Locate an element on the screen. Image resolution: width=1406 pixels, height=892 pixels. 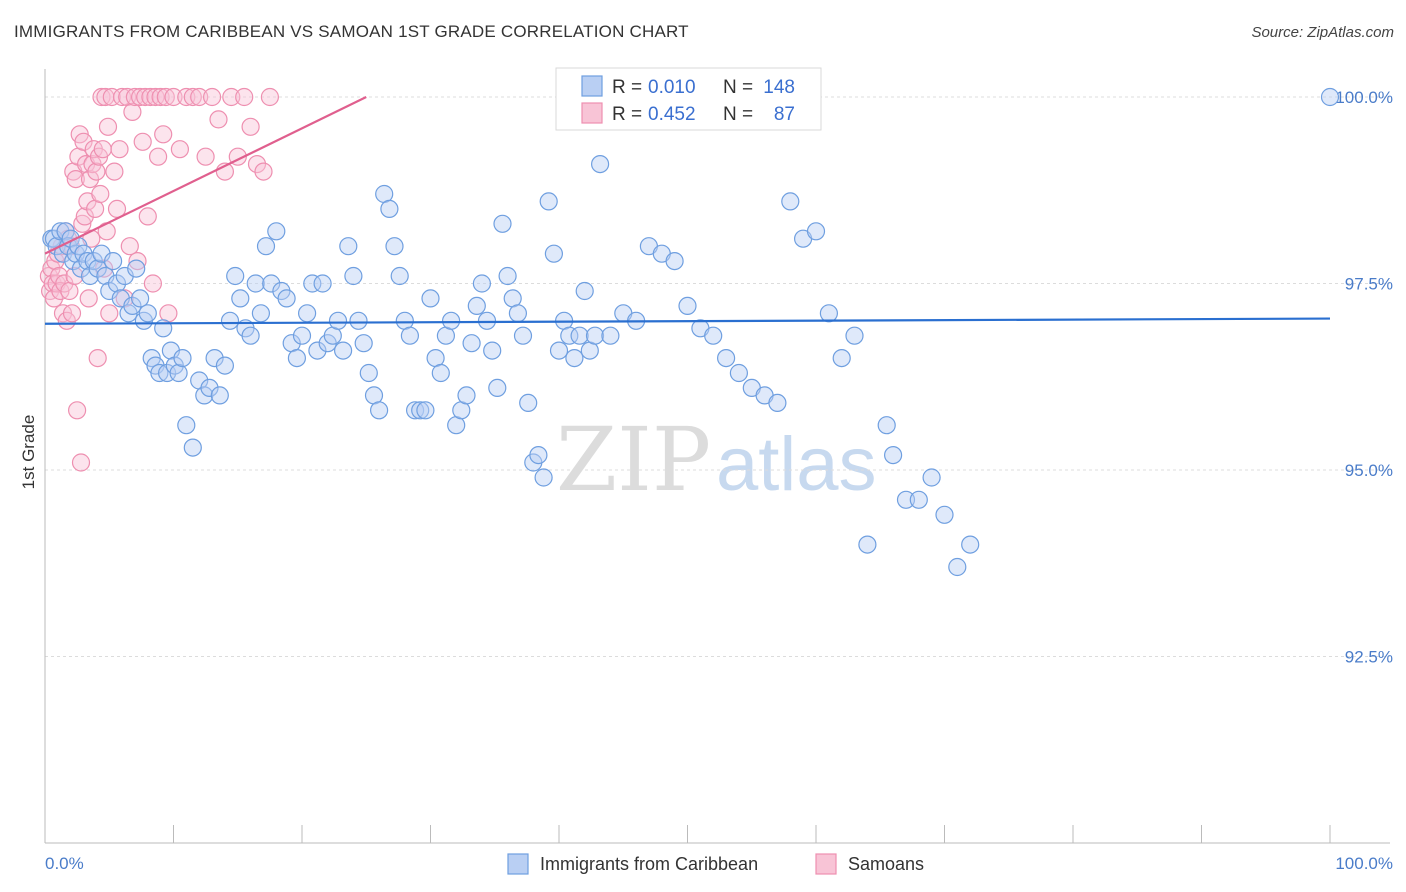
watermark-atlas: atlas is located at coordinates (796, 464).